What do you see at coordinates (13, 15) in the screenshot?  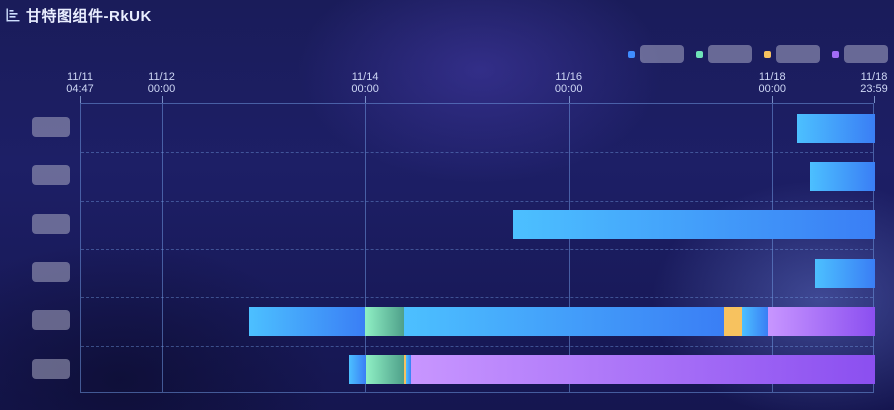 I see `bar-chart-icon` at bounding box center [13, 15].